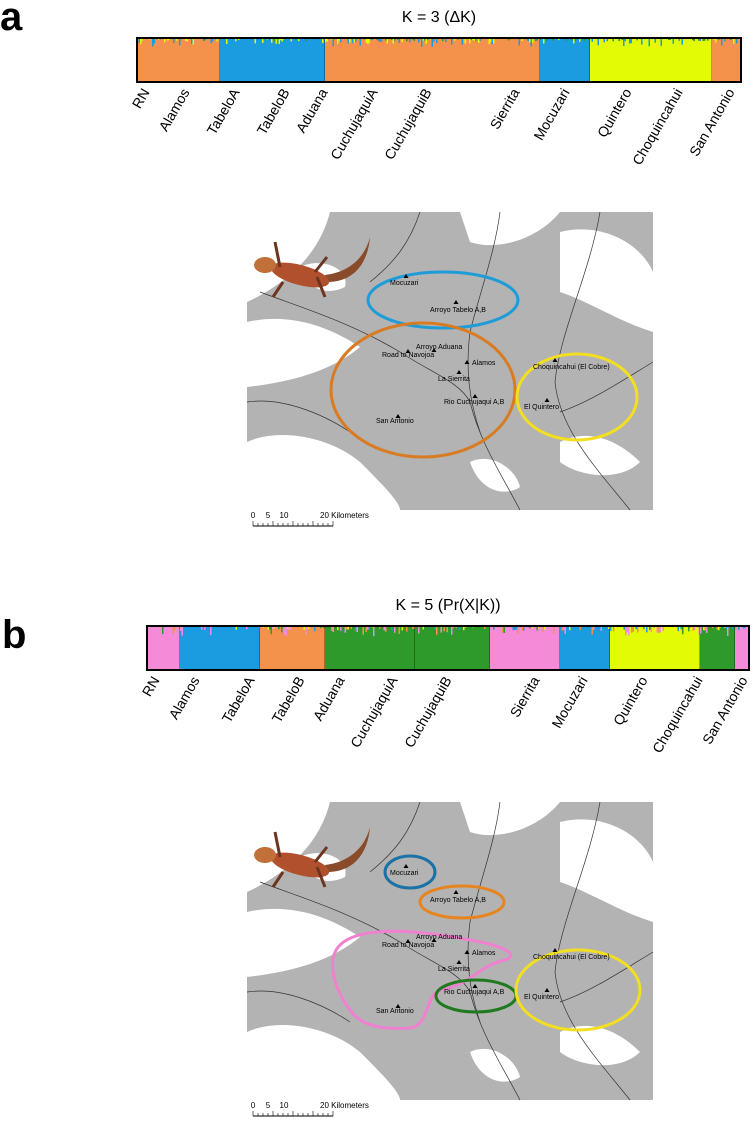 The image size is (753, 1126). What do you see at coordinates (630, 700) in the screenshot?
I see `population-label: Quintero` at bounding box center [630, 700].